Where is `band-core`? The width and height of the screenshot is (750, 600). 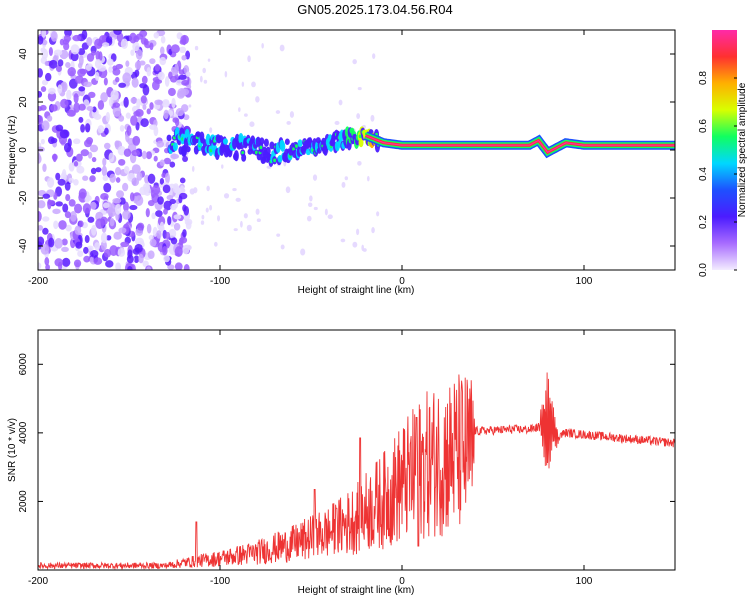
band-core is located at coordinates (360, 136).